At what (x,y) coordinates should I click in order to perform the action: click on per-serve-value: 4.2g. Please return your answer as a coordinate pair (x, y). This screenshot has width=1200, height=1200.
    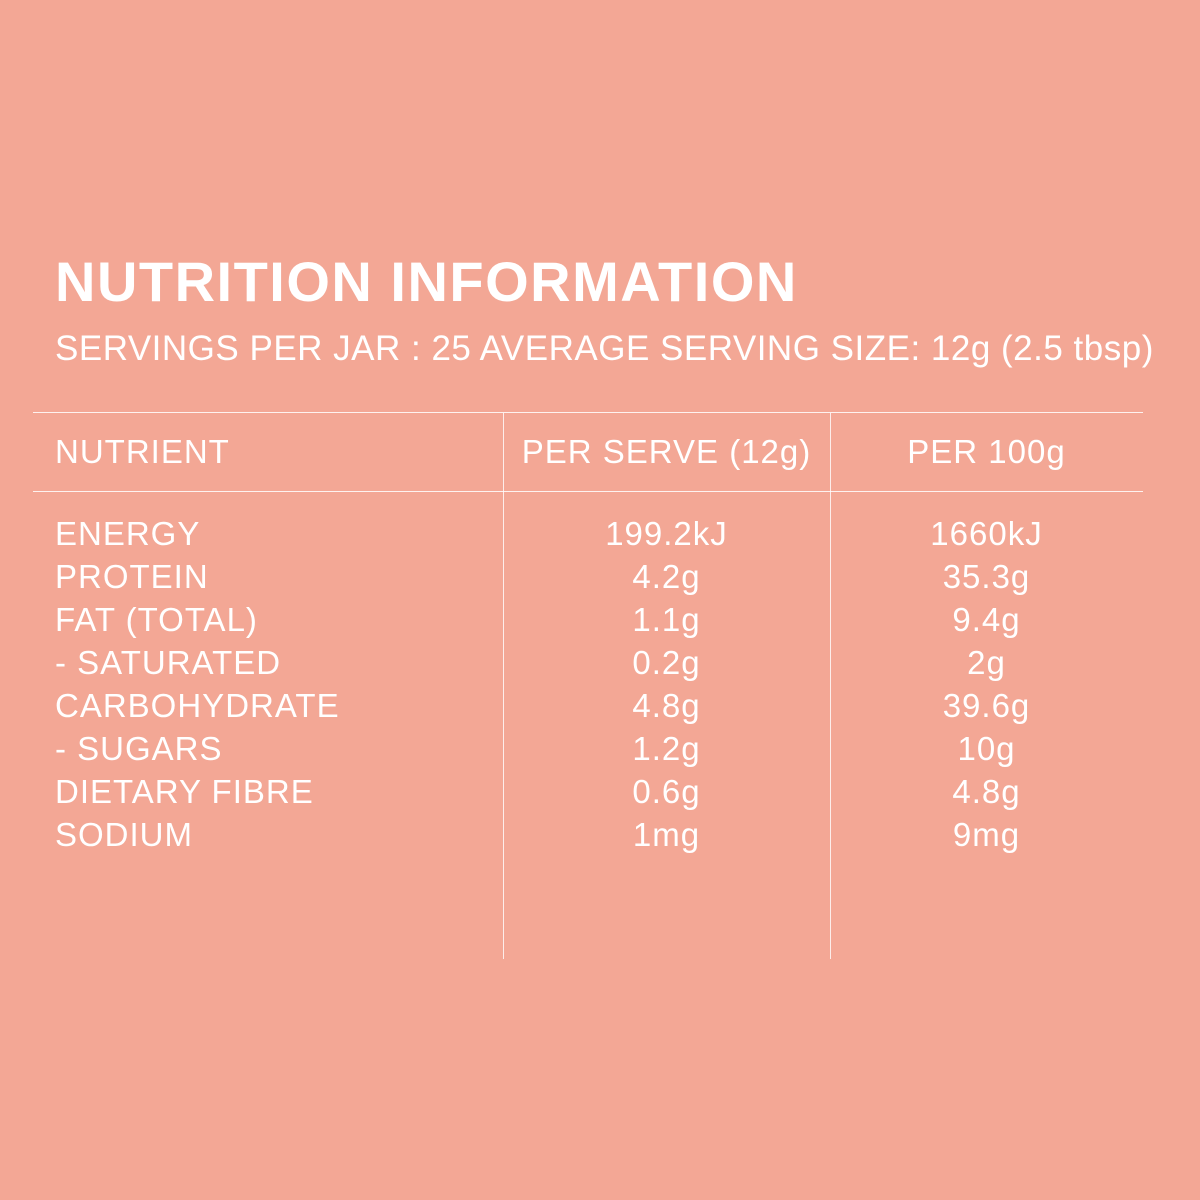
    Looking at the image, I should click on (666, 576).